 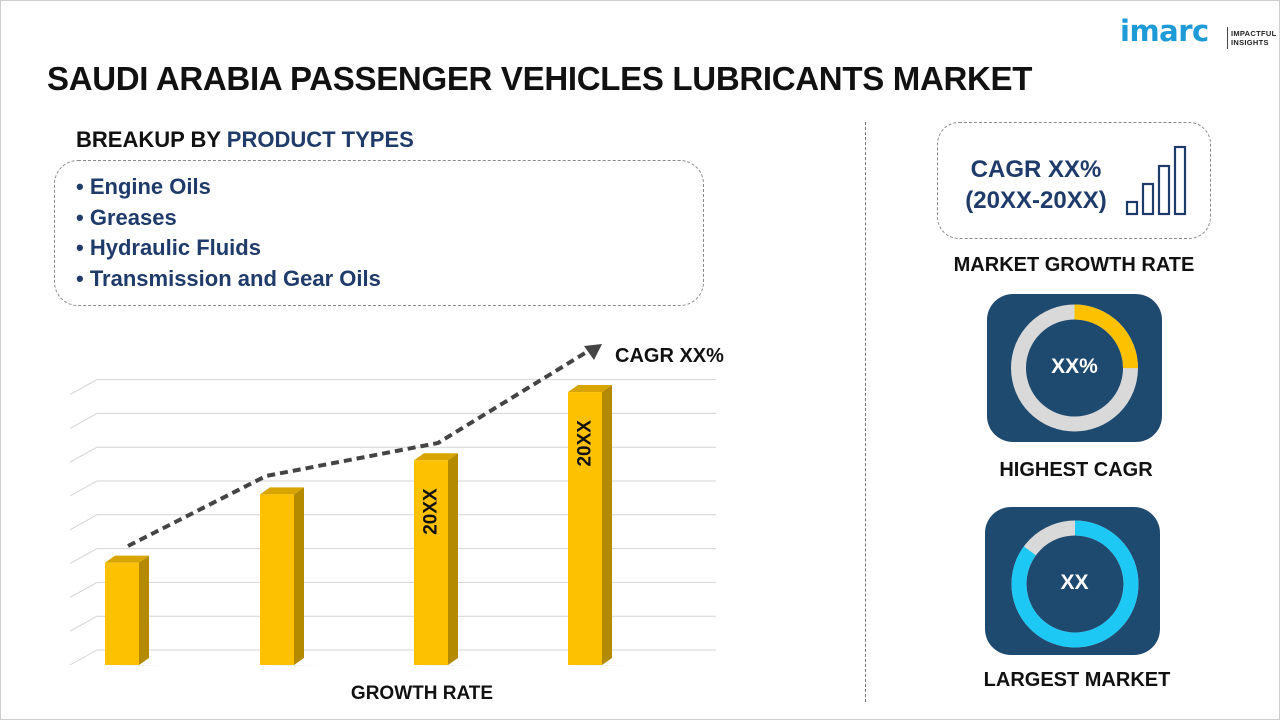 What do you see at coordinates (669, 356) in the screenshot?
I see `trend-label: CAGR XX%` at bounding box center [669, 356].